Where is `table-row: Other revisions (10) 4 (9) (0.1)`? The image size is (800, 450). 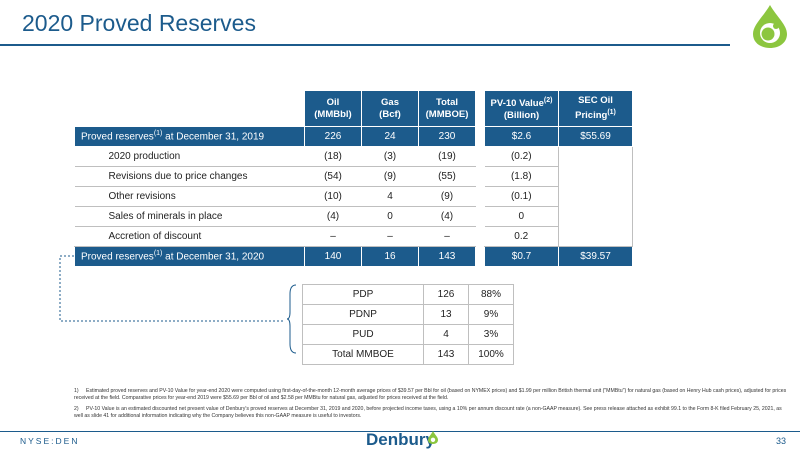
table-row: Other revisions (10) 4 (9) (0.1) is located at coordinates (353, 196).